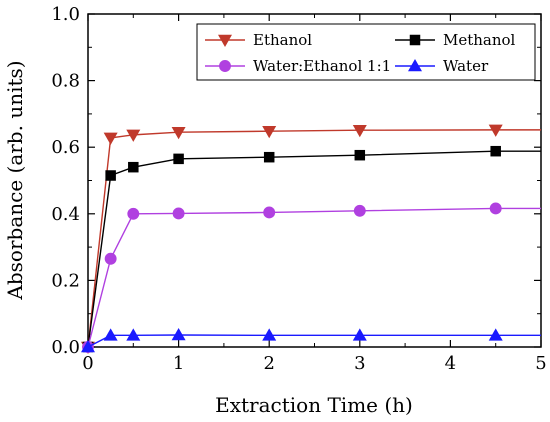  What do you see at coordinates (450, 363) in the screenshot?
I see `x-tick-label: 4` at bounding box center [450, 363].